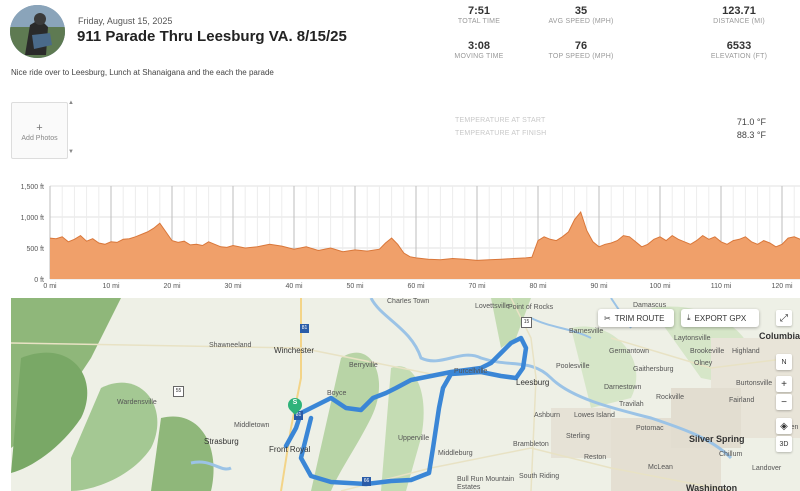  I want to click on y-tick-label: 1,500 ft, so click(32, 187).